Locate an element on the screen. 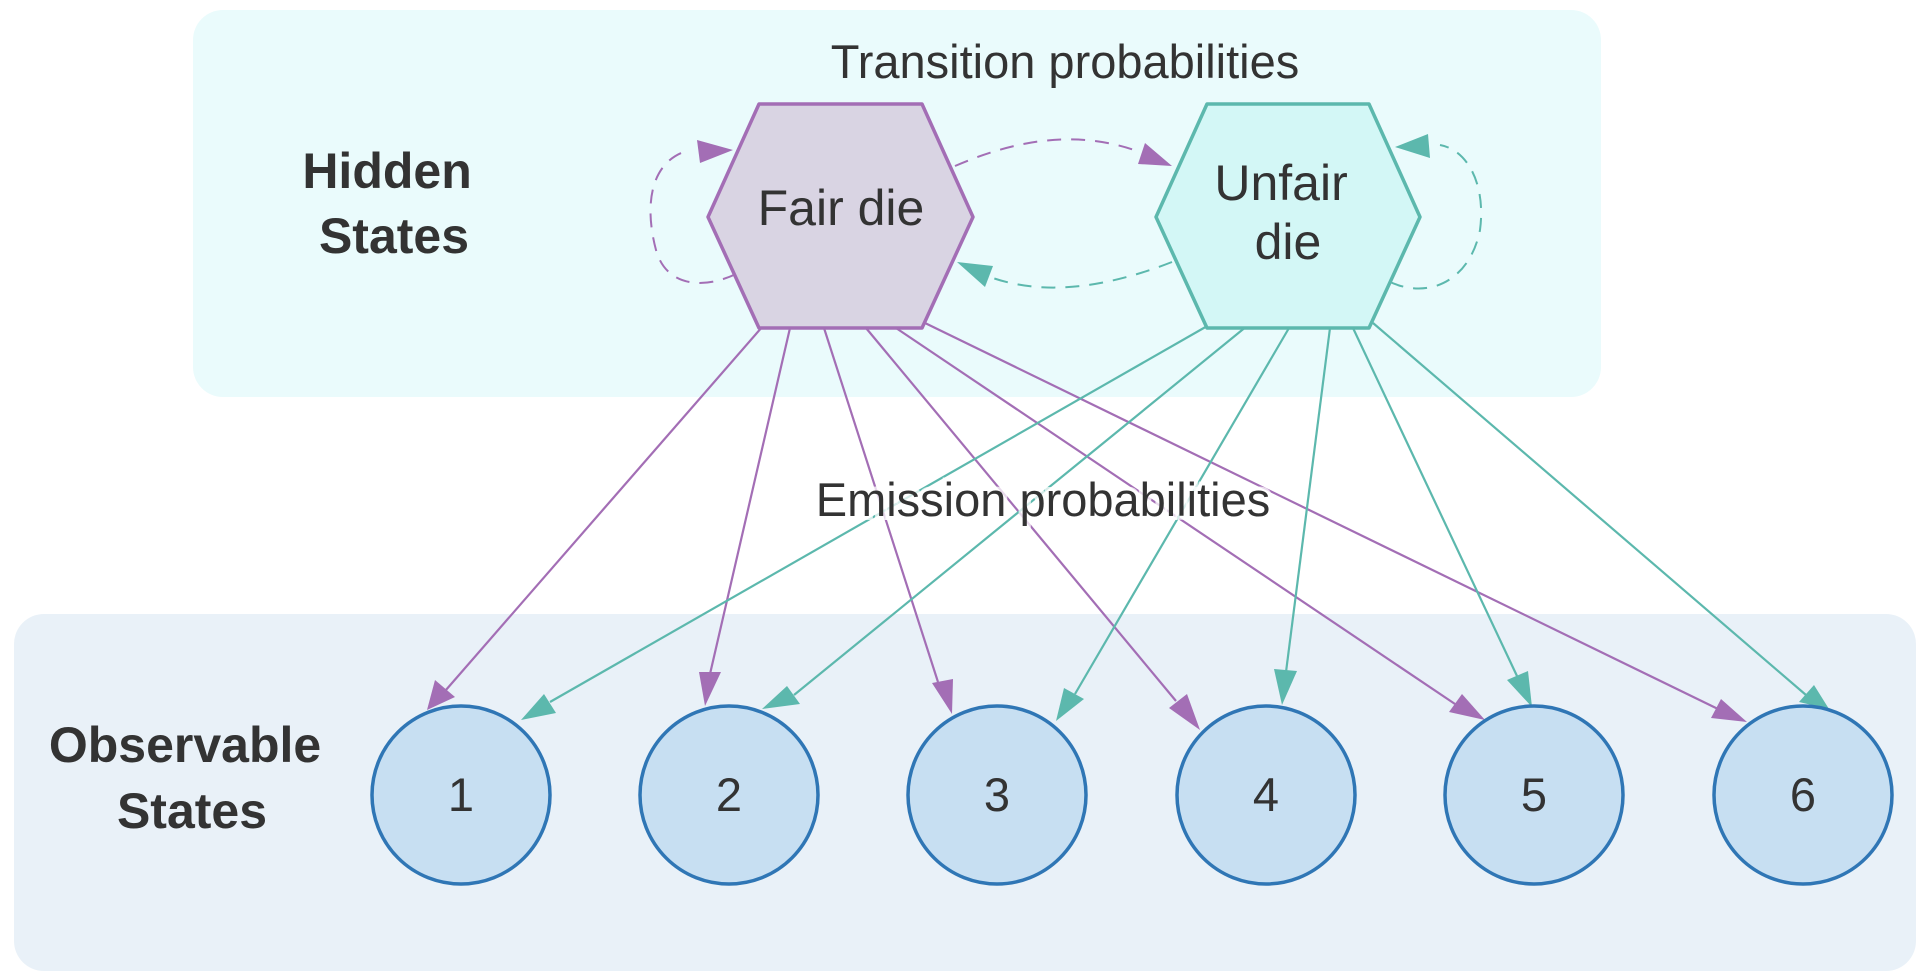 The width and height of the screenshot is (1926, 978). observation-label: 1 is located at coordinates (461, 794).